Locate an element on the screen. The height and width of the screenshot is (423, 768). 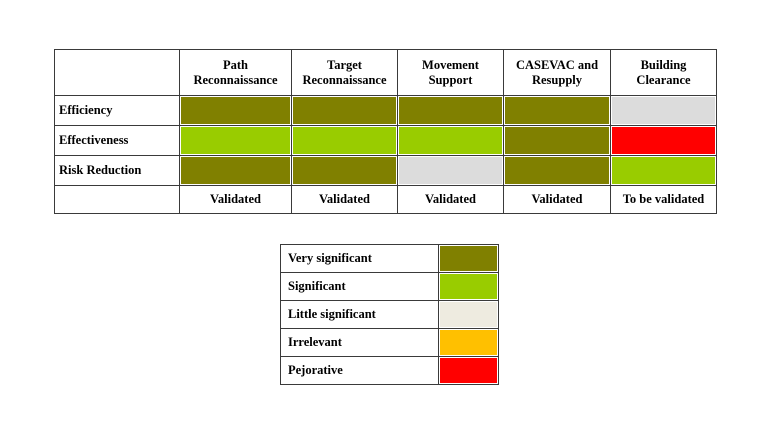
row-efficiency: Efficiency is located at coordinates (385, 110).